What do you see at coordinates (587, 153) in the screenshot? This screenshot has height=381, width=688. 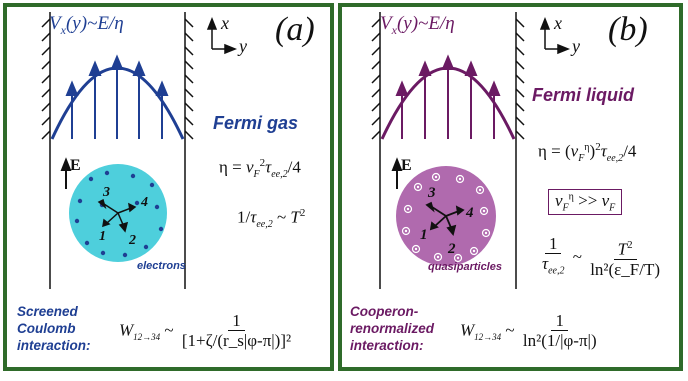 I see `viscosity-formula: η = (vFη)2τee,2/4` at bounding box center [587, 153].